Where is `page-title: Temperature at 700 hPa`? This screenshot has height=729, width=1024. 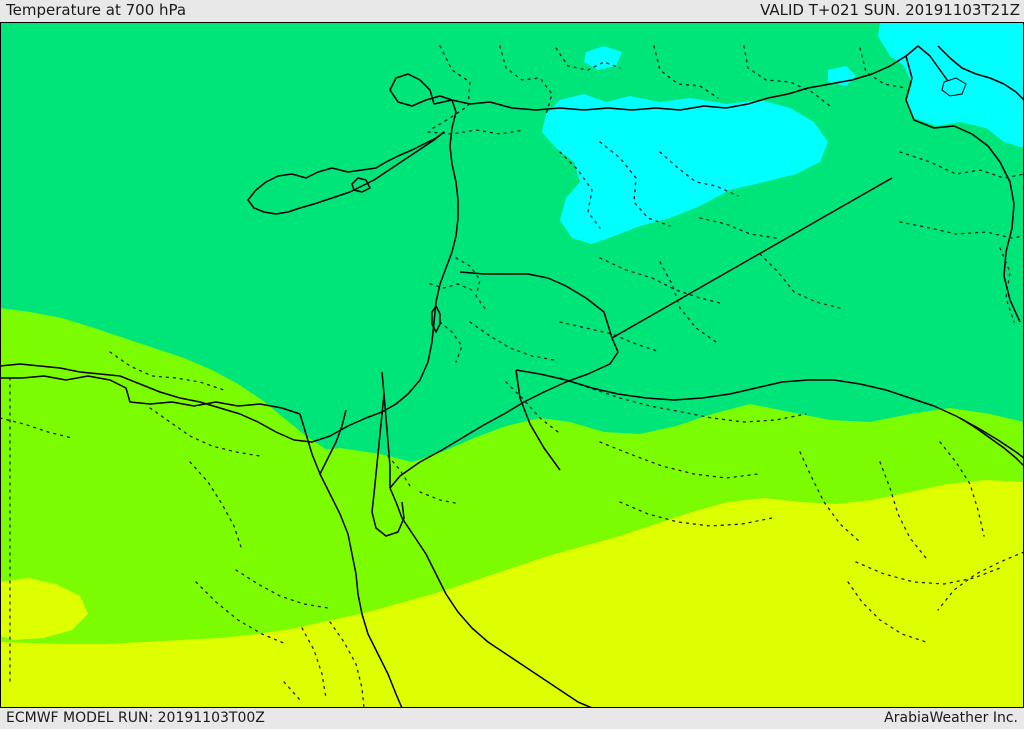 page-title: Temperature at 700 hPa is located at coordinates (96, 10).